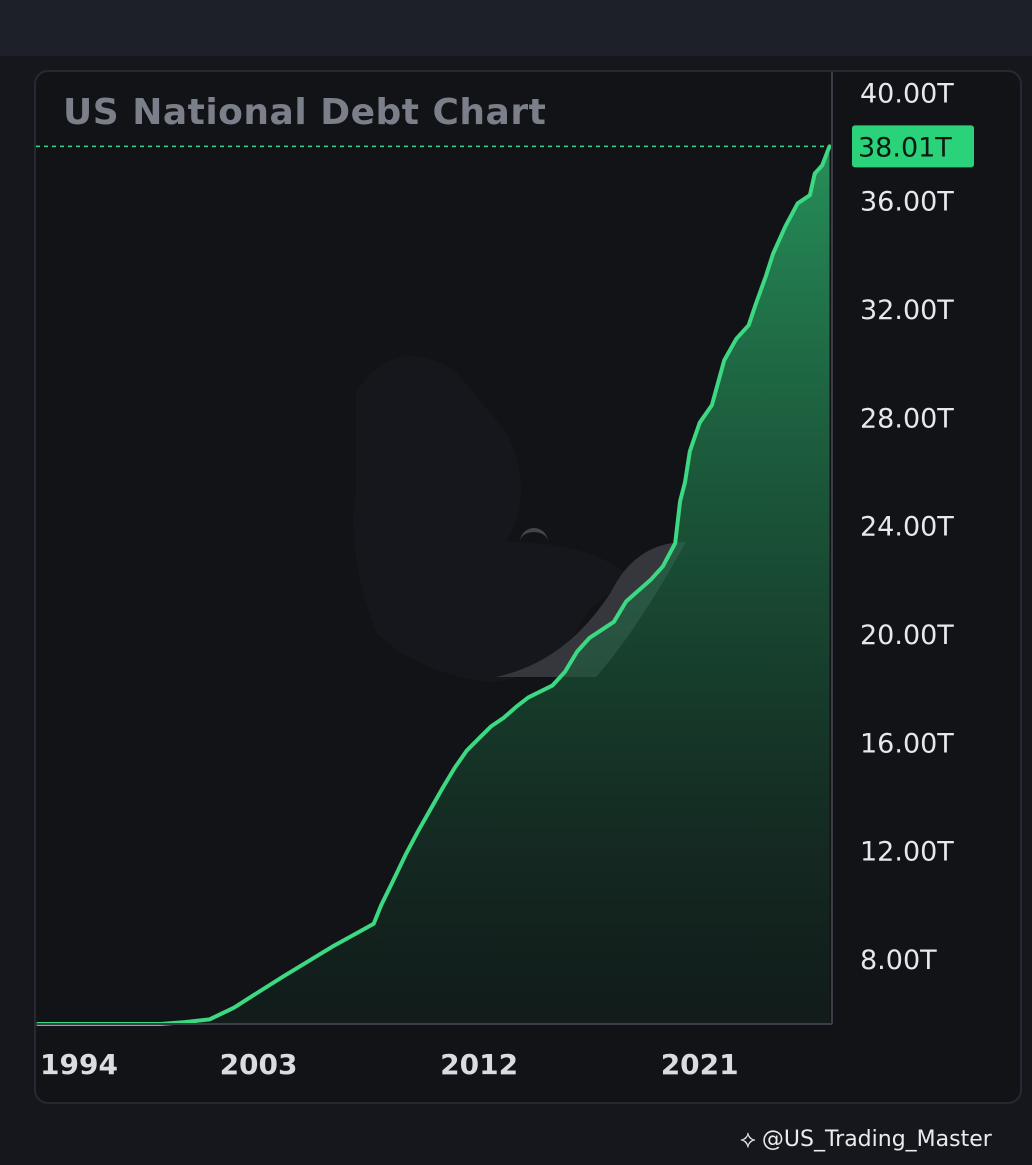 The width and height of the screenshot is (1032, 1165). What do you see at coordinates (907, 852) in the screenshot?
I see `y-tick-label: 12.00T` at bounding box center [907, 852].